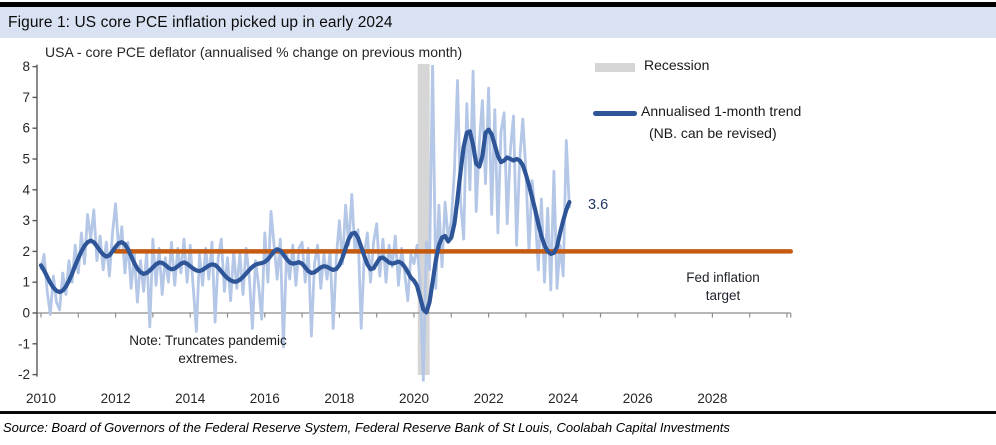 The image size is (996, 445). Describe the element at coordinates (26, 313) in the screenshot. I see `y-tick-label: 0` at that location.